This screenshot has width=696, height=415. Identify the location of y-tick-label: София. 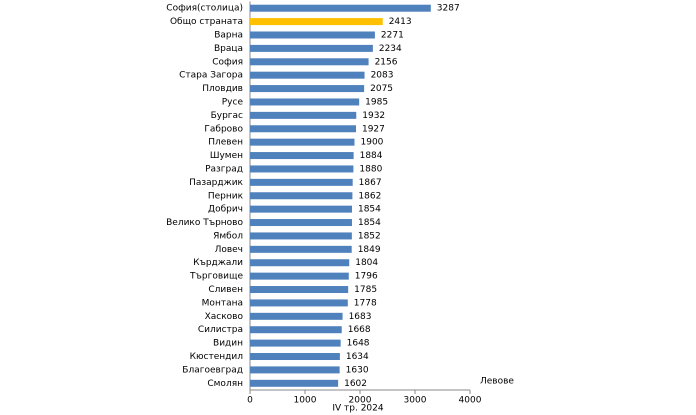
(227, 62).